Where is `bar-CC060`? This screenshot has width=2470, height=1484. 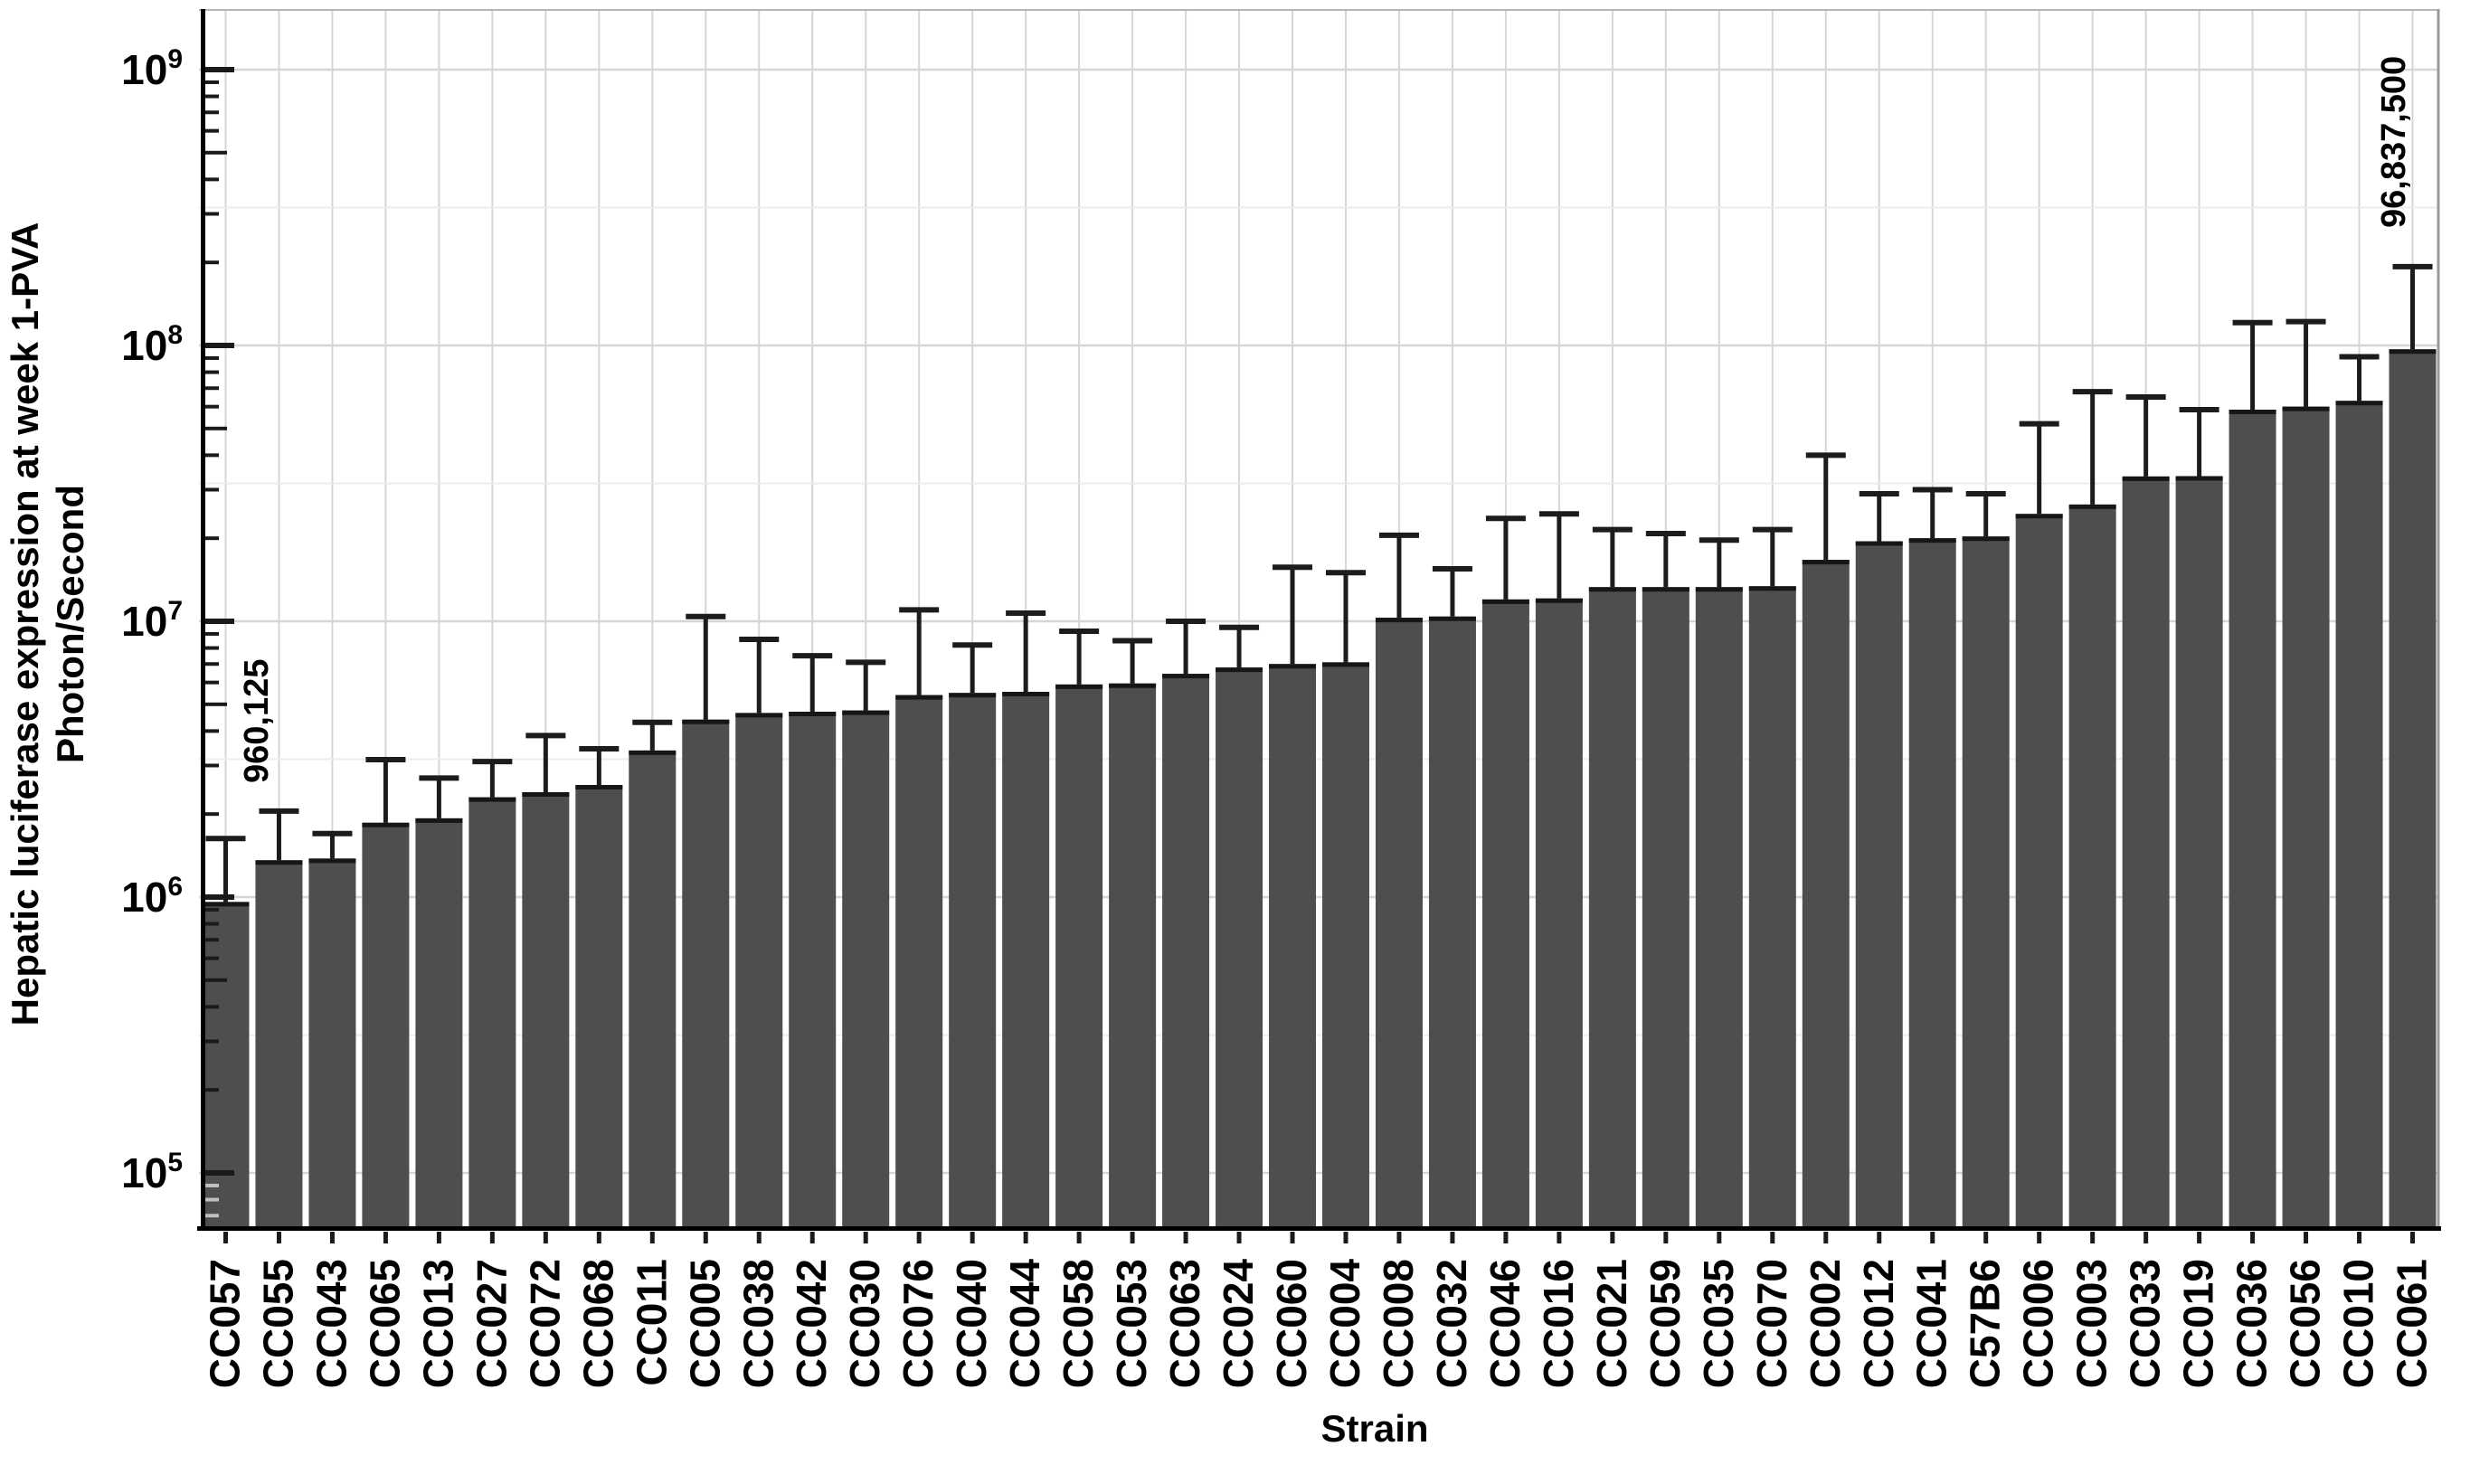
bar-CC060 is located at coordinates (1293, 946).